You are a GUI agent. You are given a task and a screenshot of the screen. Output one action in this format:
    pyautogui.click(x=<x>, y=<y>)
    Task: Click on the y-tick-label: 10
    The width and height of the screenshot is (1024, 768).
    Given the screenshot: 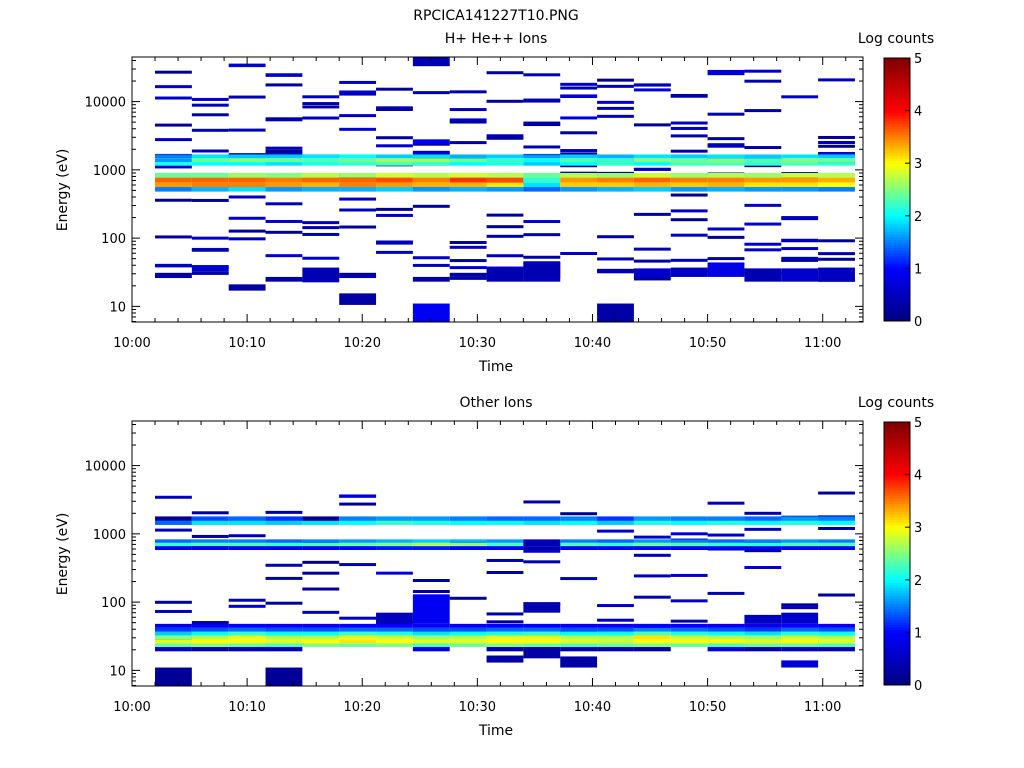 What is the action you would take?
    pyautogui.click(x=117, y=671)
    